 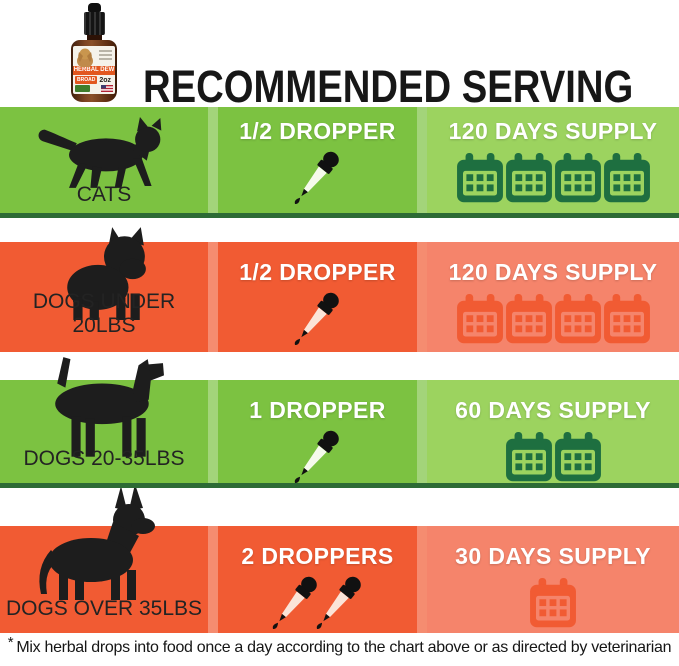 What do you see at coordinates (100, 153) in the screenshot?
I see `cat-silhouette-icon` at bounding box center [100, 153].